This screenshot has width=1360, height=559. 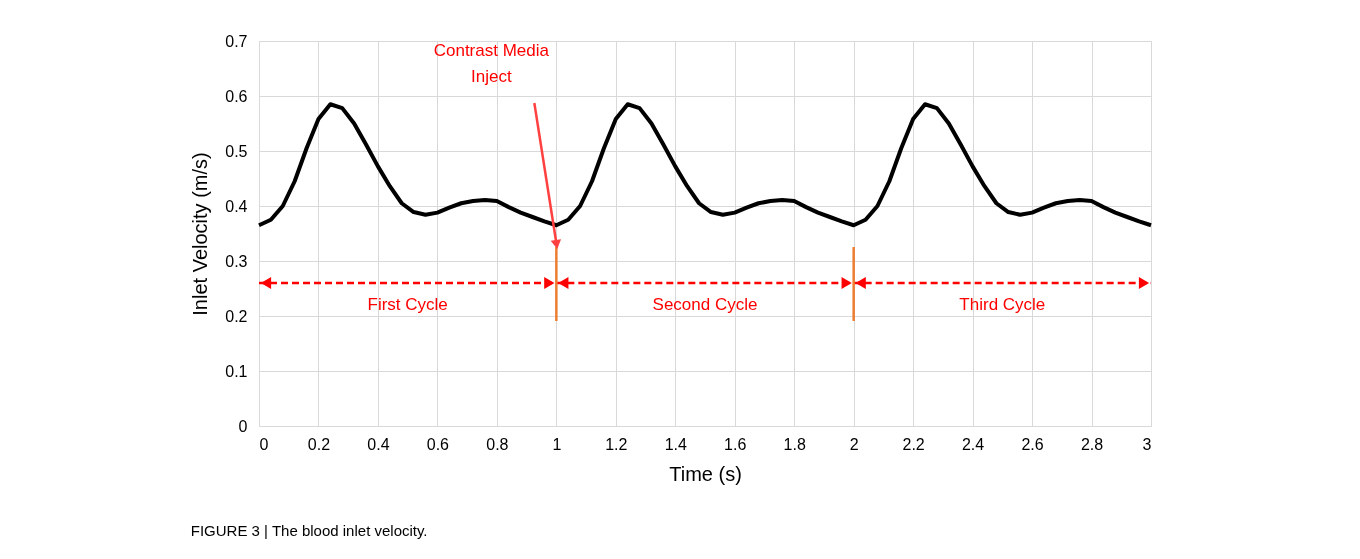 I want to click on x-tick-label: 1.6, so click(x=735, y=444).